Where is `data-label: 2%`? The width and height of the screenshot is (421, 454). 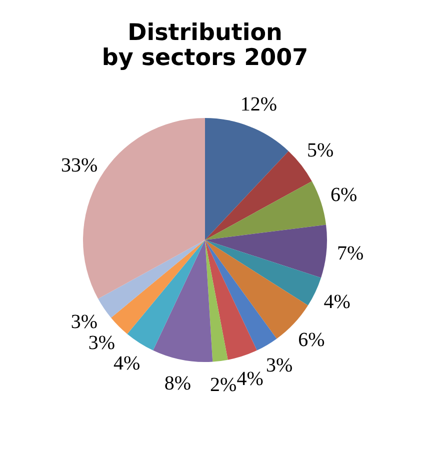 data-label: 2% is located at coordinates (223, 385).